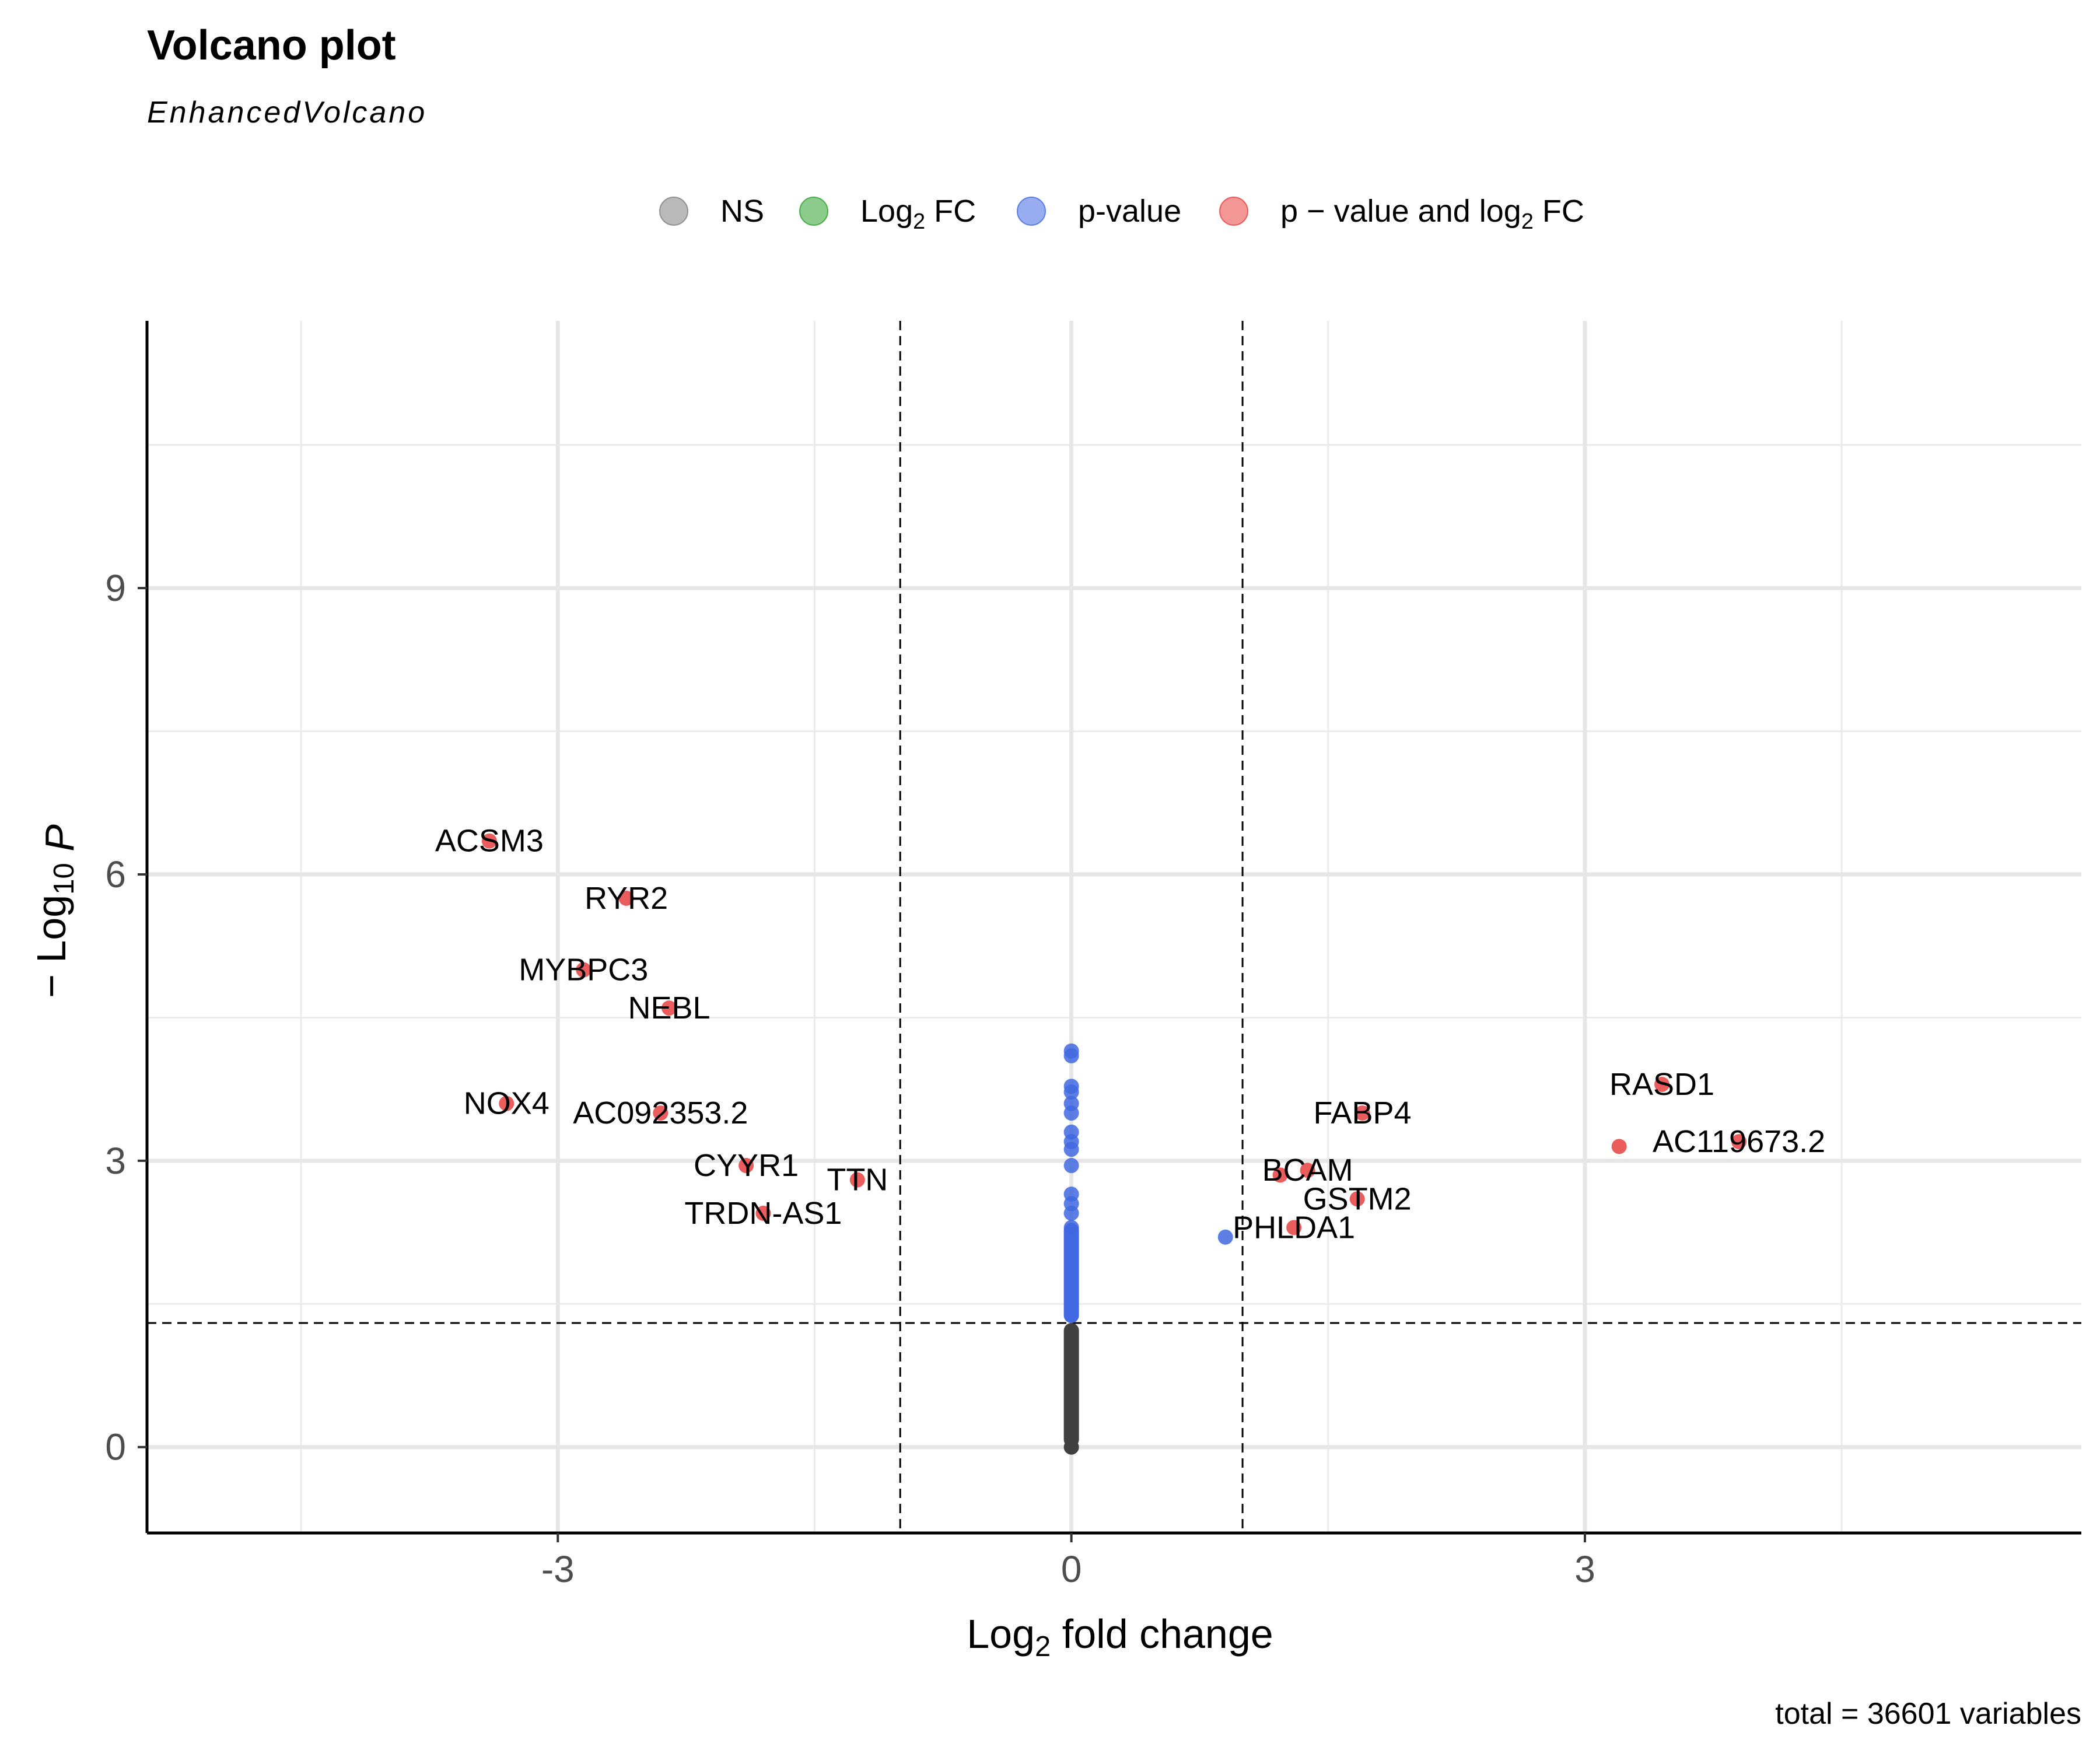 The width and height of the screenshot is (2100, 1750). I want to click on pvalue-points-column, so click(1071, 1273).